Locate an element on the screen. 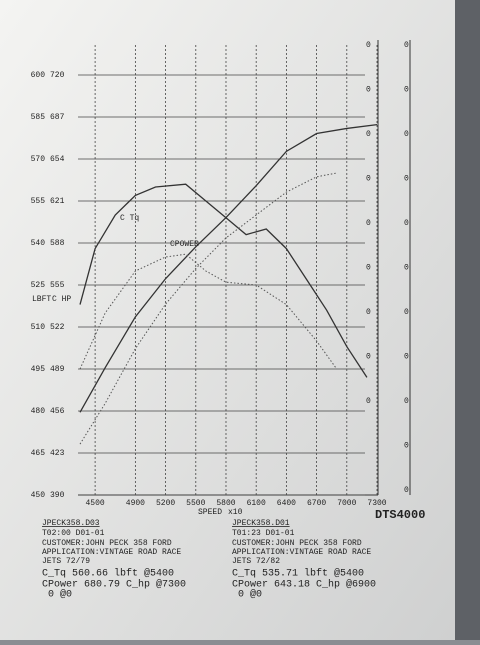 The height and width of the screenshot is (645, 480). y-tick-label: 450 is located at coordinates (38, 495).